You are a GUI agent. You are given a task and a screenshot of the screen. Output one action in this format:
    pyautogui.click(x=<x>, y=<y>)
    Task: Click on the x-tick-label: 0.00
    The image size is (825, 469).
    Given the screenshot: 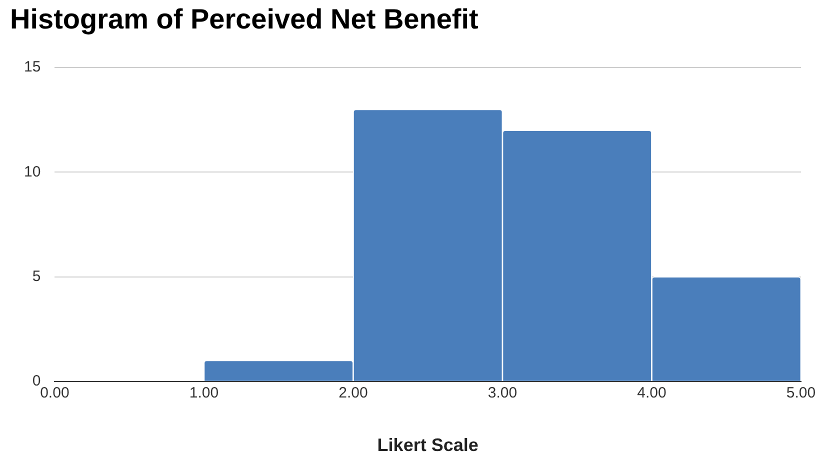 What is the action you would take?
    pyautogui.click(x=55, y=393)
    